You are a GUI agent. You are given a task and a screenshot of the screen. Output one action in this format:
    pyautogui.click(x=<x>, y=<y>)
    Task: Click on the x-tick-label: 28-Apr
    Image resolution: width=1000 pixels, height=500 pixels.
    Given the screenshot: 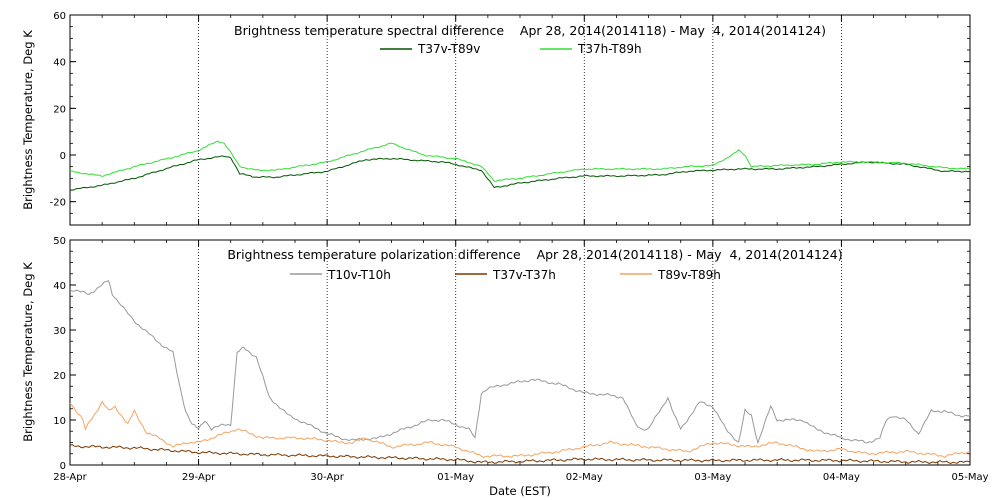 What is the action you would take?
    pyautogui.click(x=70, y=477)
    